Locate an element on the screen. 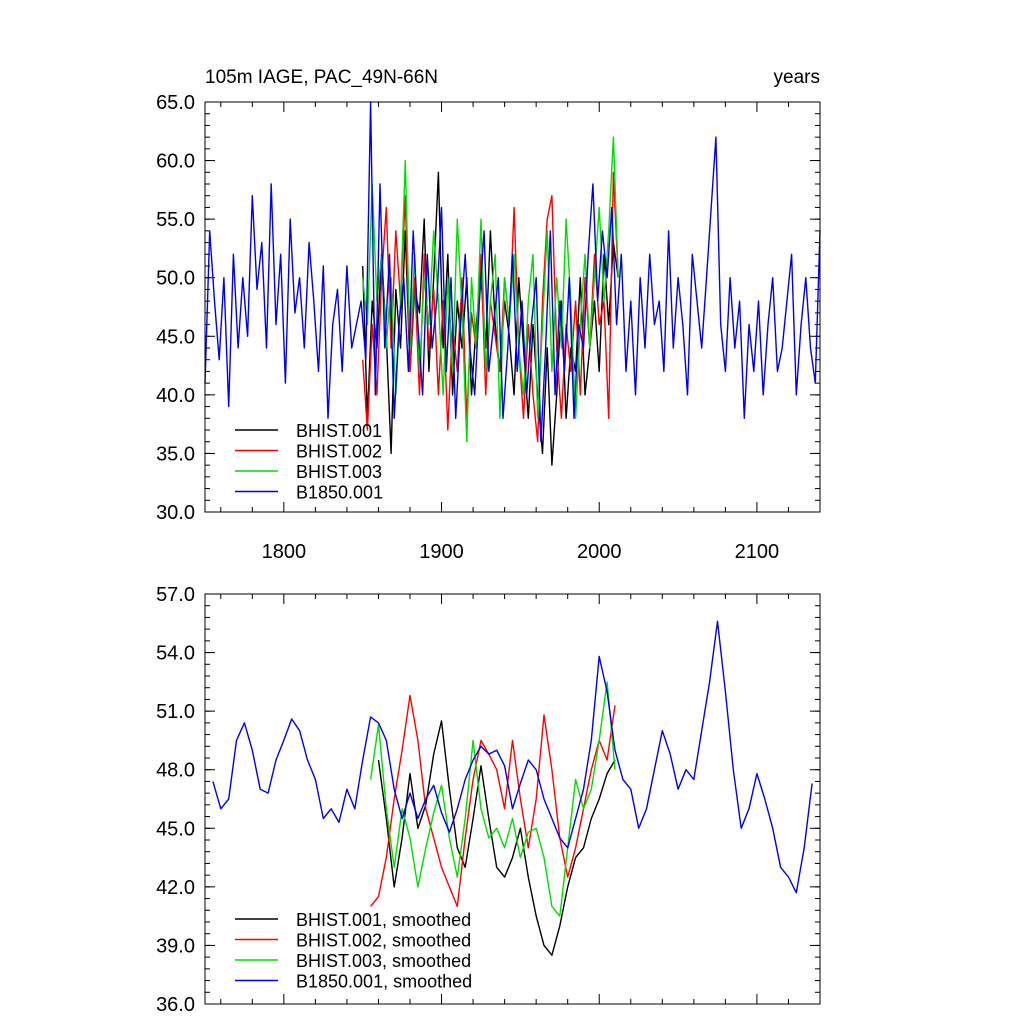 Image resolution: width=1024 pixels, height=1024 pixels. legend-label: BHIST.002, smoothed is located at coordinates (383, 941).